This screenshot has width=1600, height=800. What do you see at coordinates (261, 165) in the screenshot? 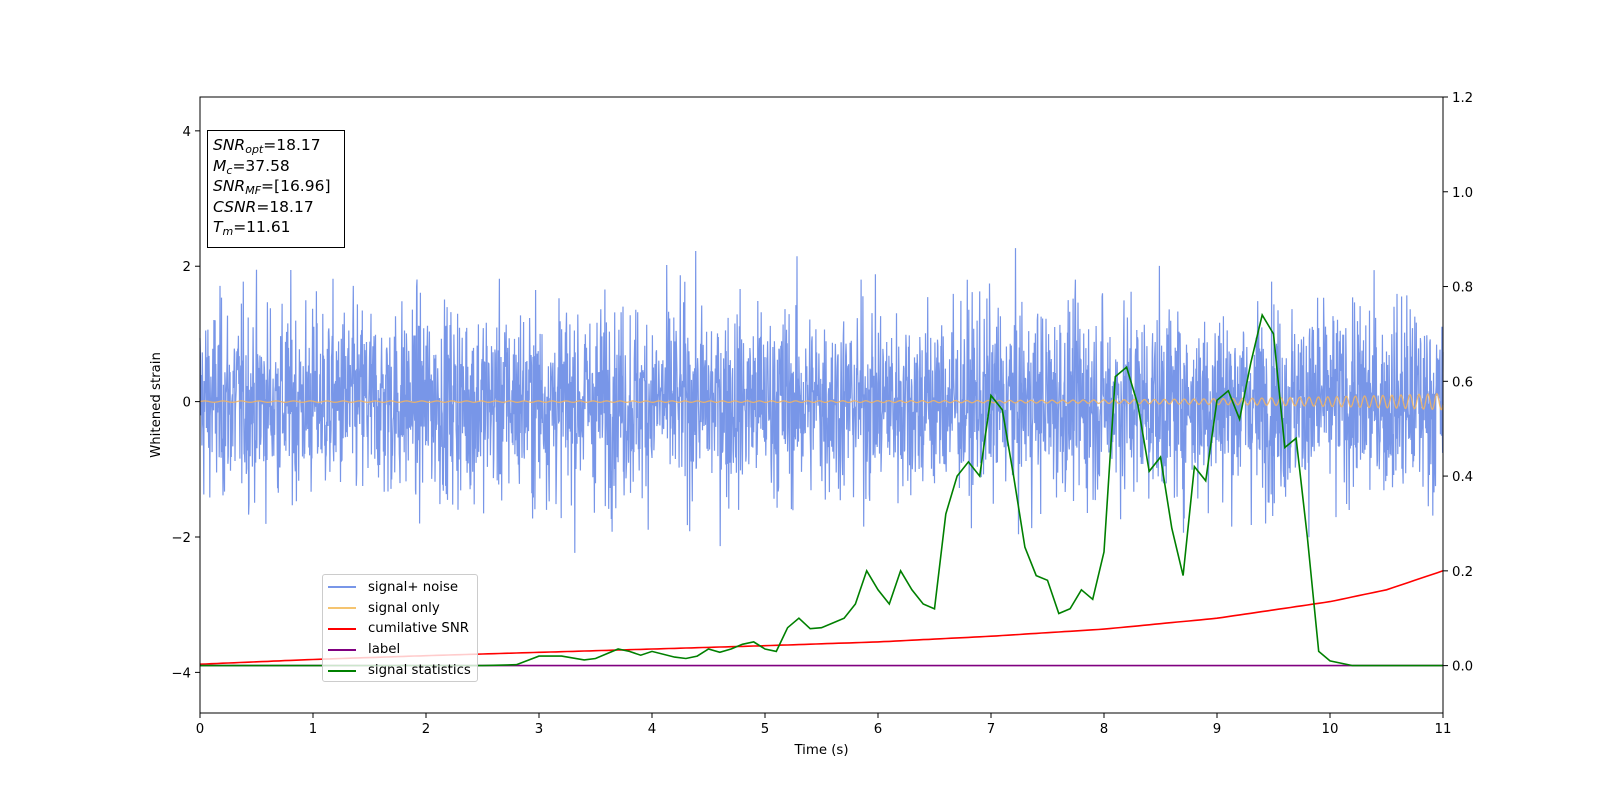
I see `mc-value: =37.58` at bounding box center [261, 165].